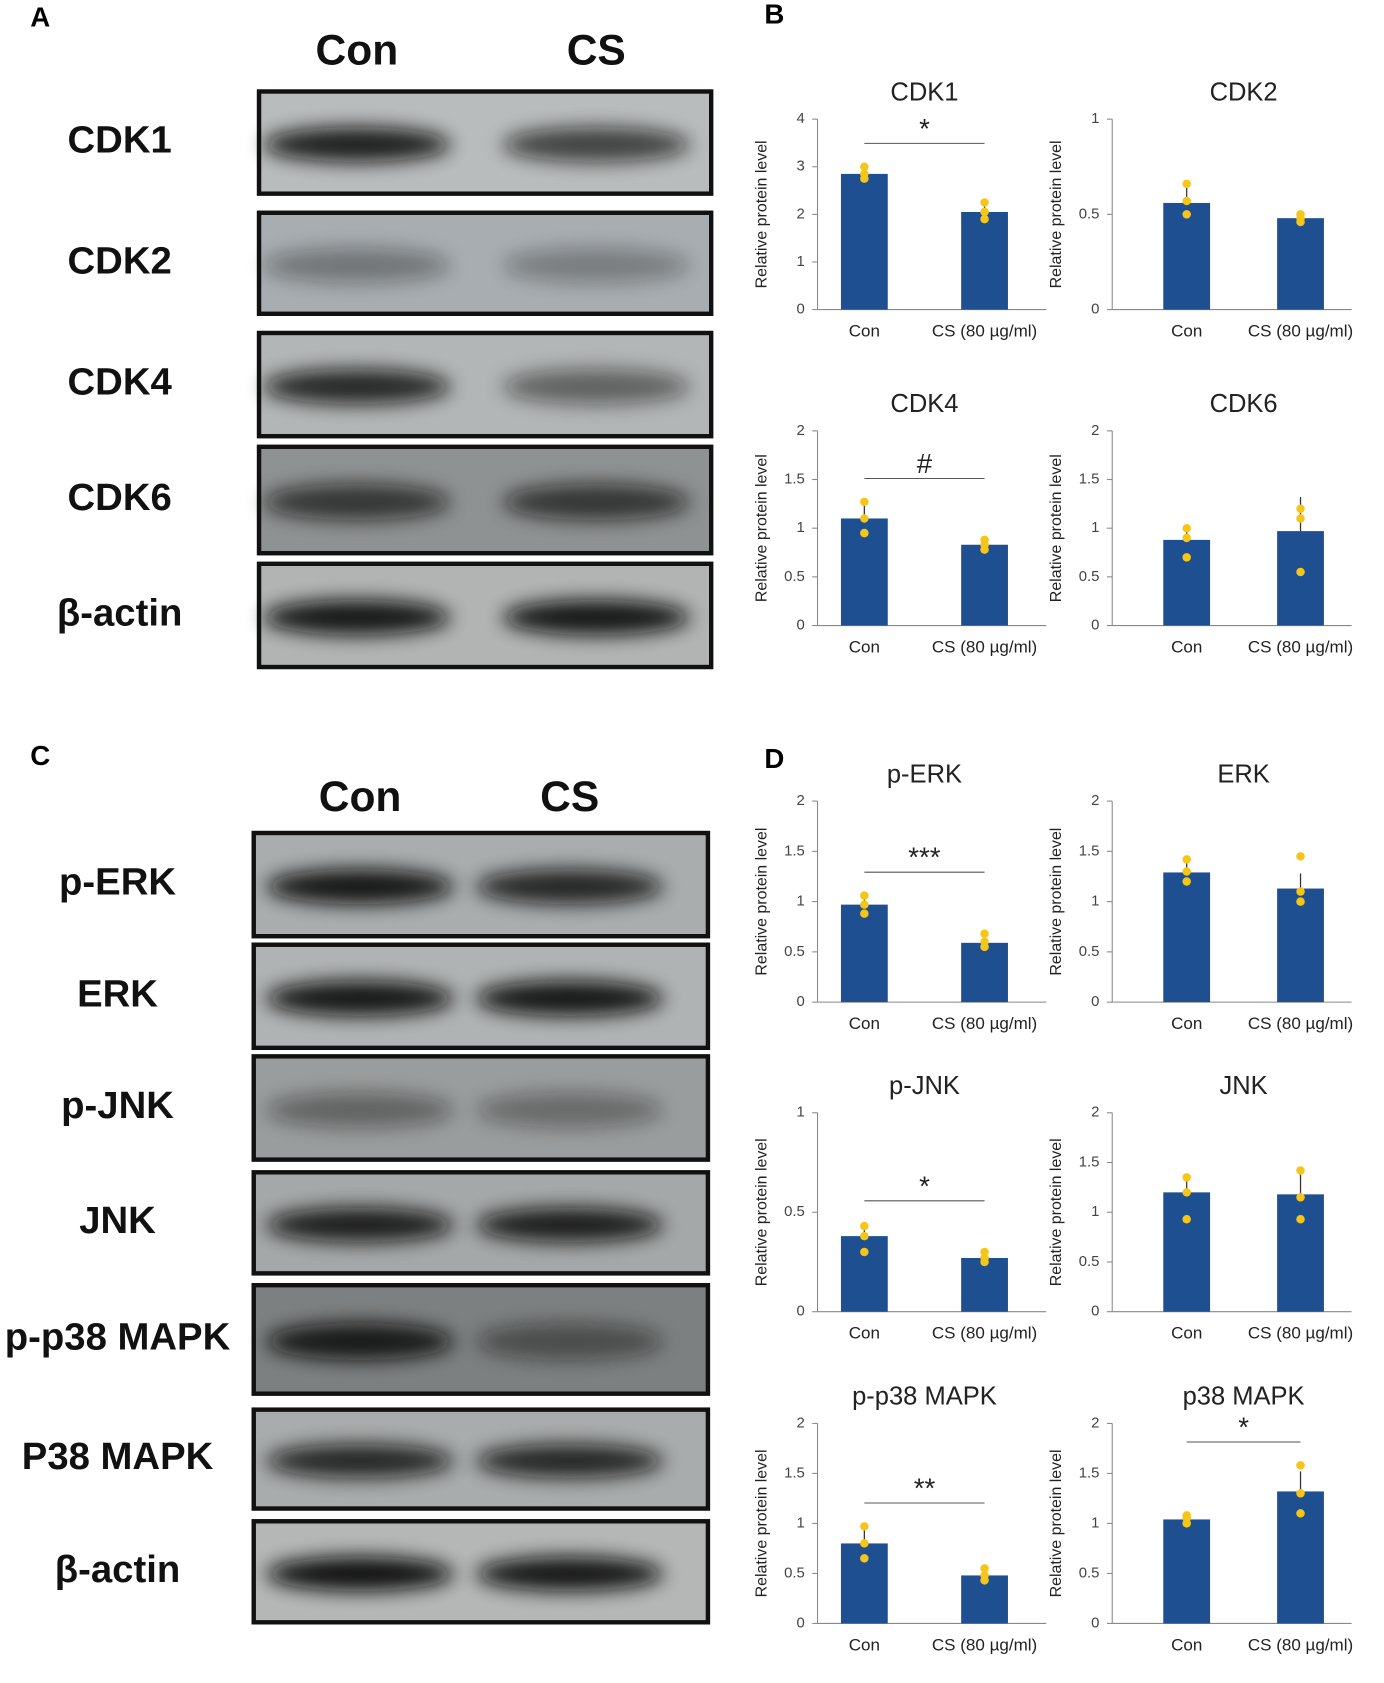 The height and width of the screenshot is (1683, 1384). Describe the element at coordinates (120, 497) in the screenshot. I see `blot-label: CDK6` at that location.